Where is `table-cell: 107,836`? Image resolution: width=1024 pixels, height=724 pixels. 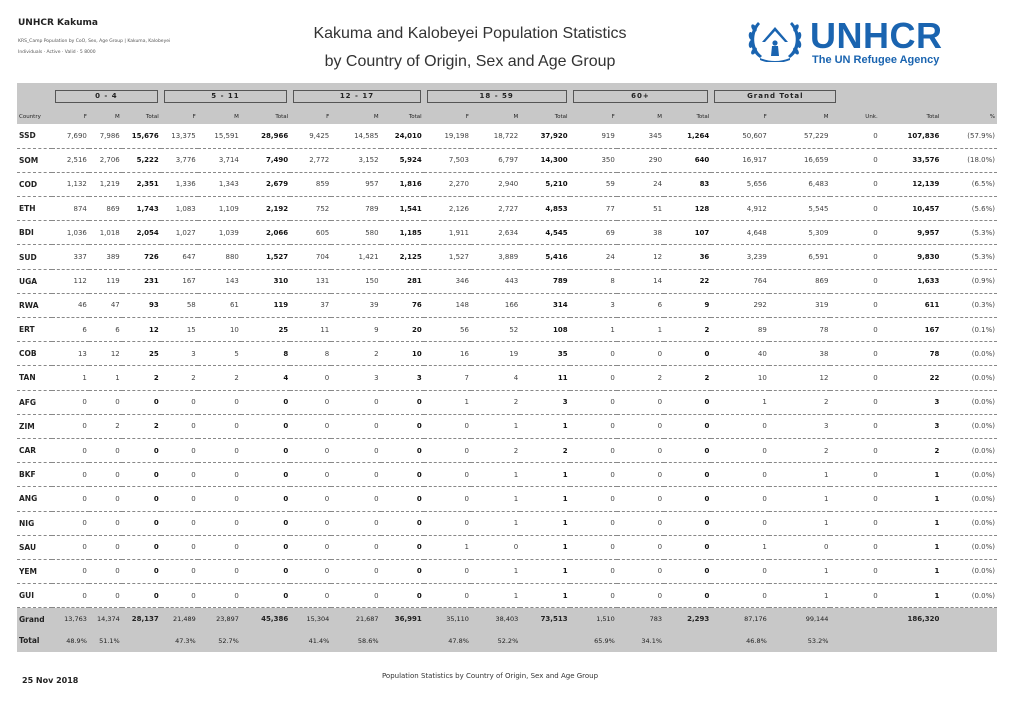 table-cell: 107,836 is located at coordinates (910, 136).